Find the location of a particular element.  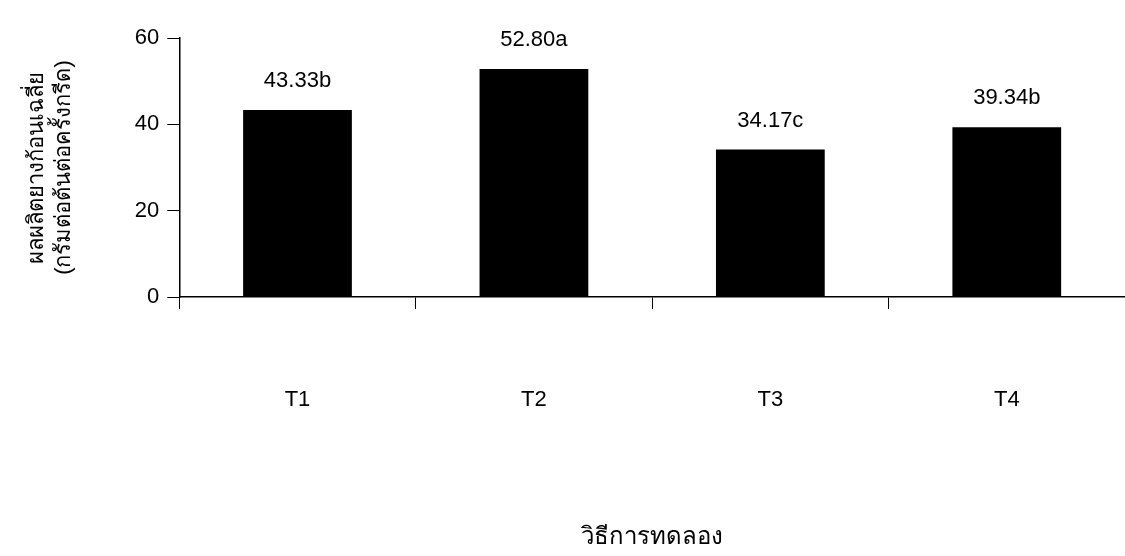

x-tick-label: T1 is located at coordinates (297, 399).